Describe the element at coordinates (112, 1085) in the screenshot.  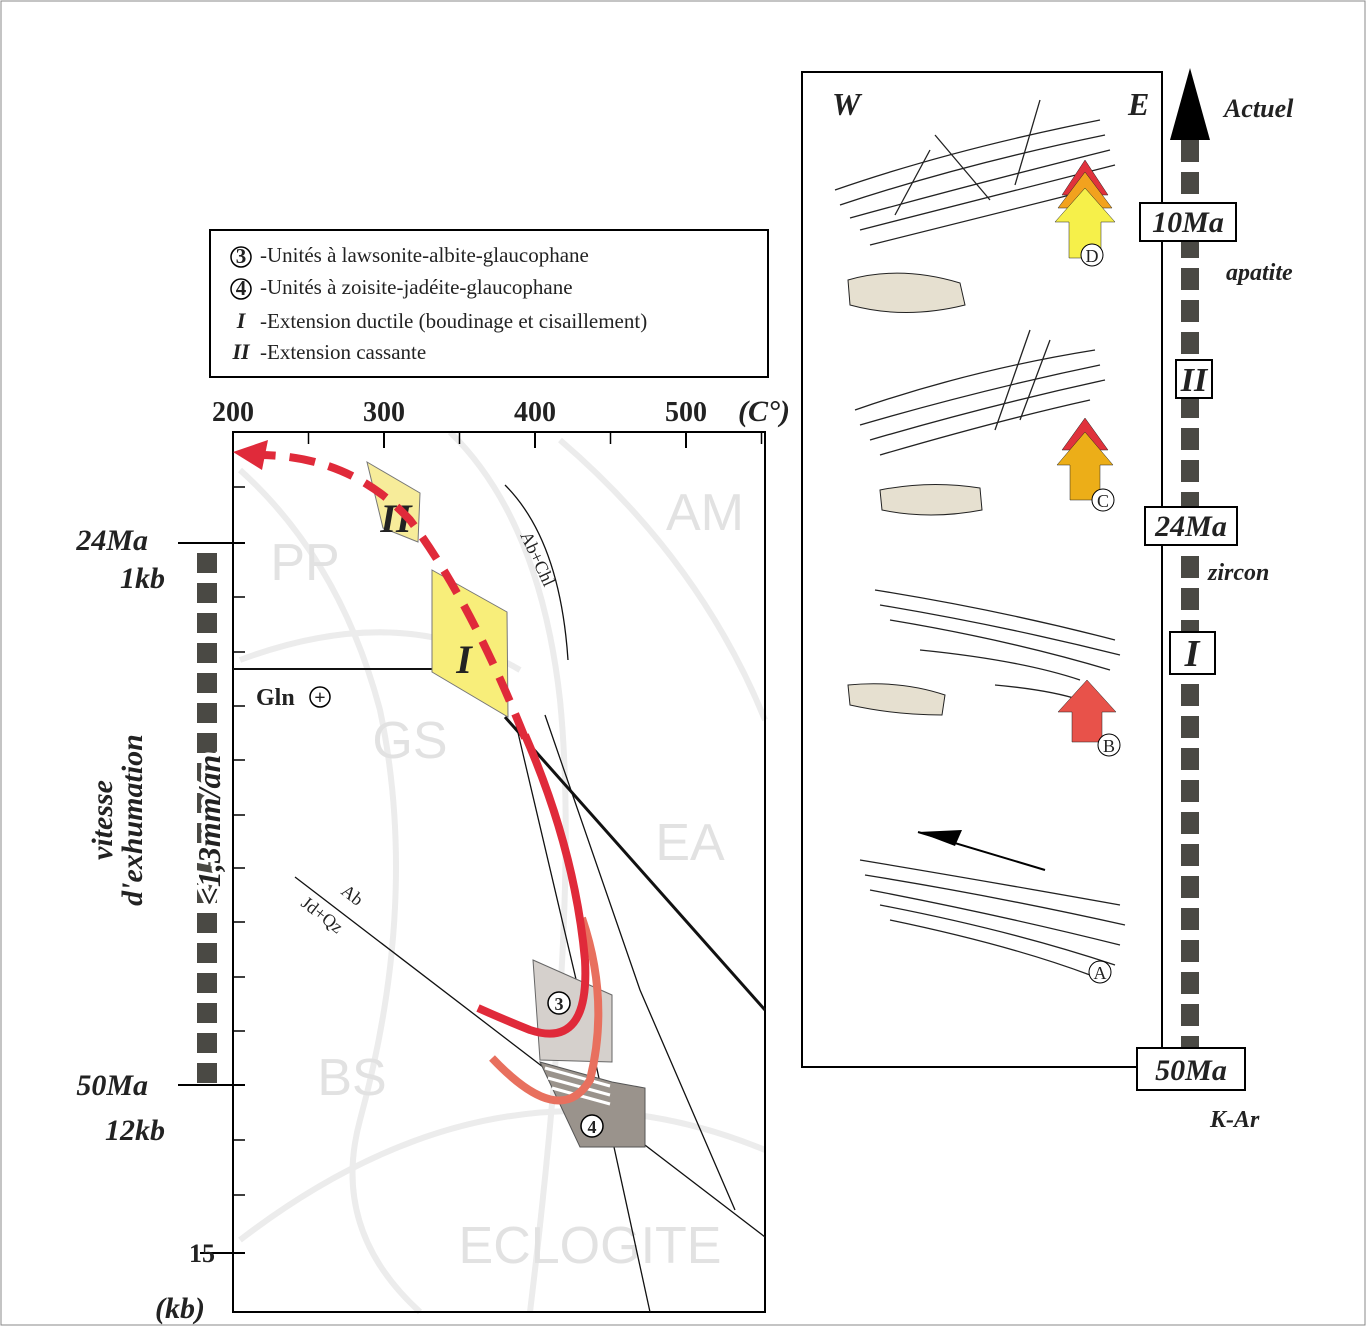
I see `age-marker: 50Ma` at that location.